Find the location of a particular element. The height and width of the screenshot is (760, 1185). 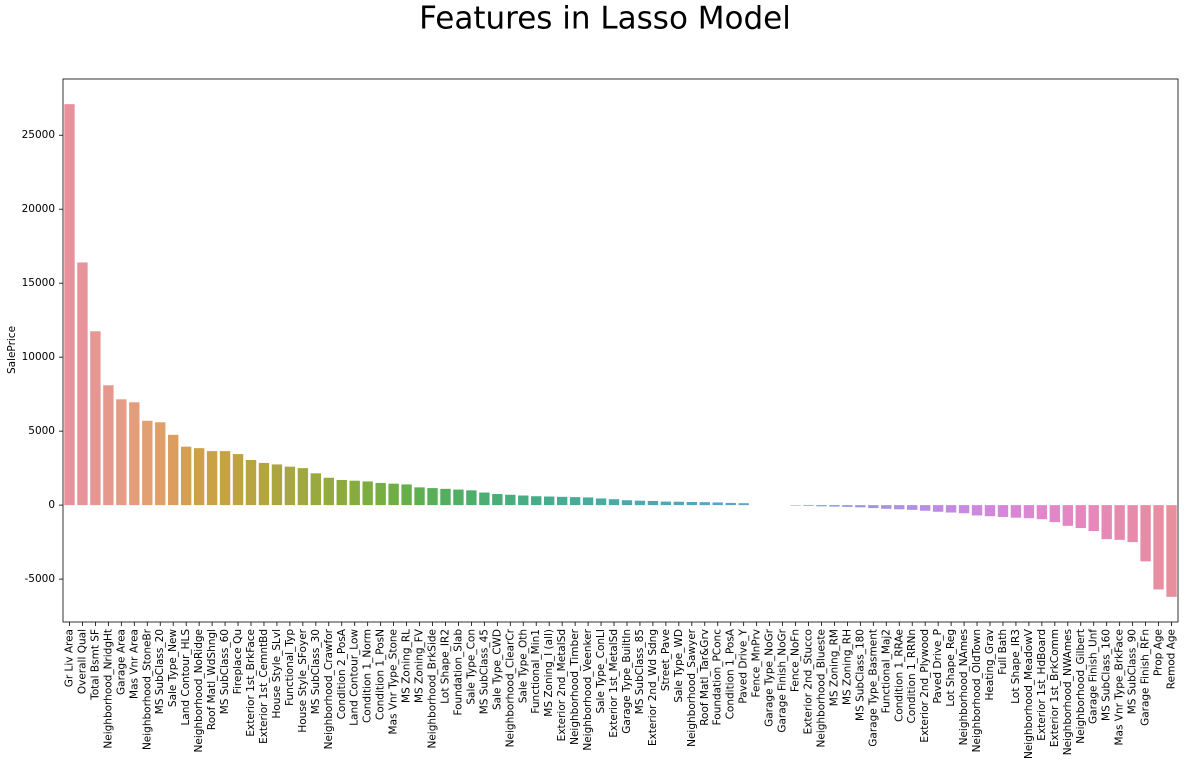

x-tick-label: Condition 1_Norm is located at coordinates (368, 676).